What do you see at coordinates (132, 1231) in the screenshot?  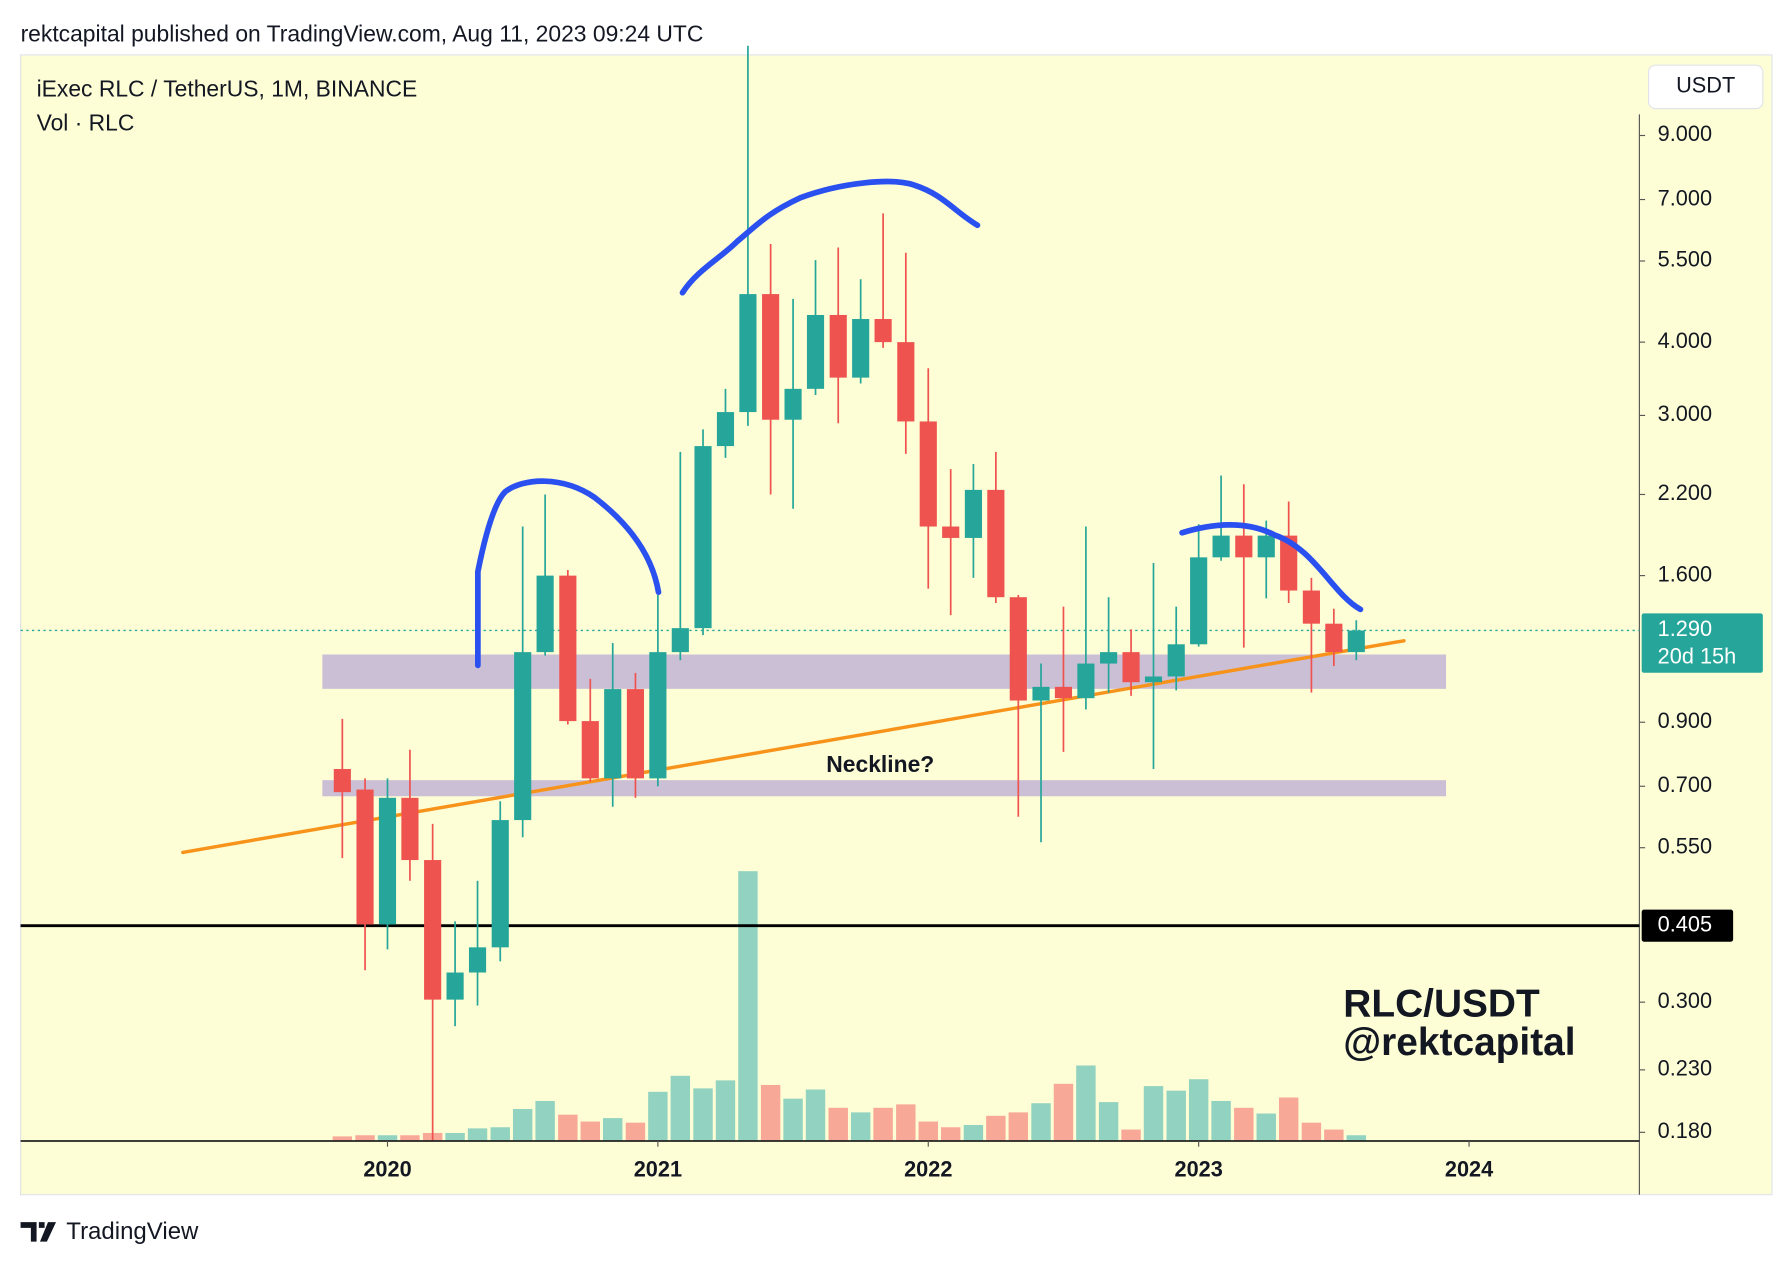 I see `footer-brand: TradingView` at bounding box center [132, 1231].